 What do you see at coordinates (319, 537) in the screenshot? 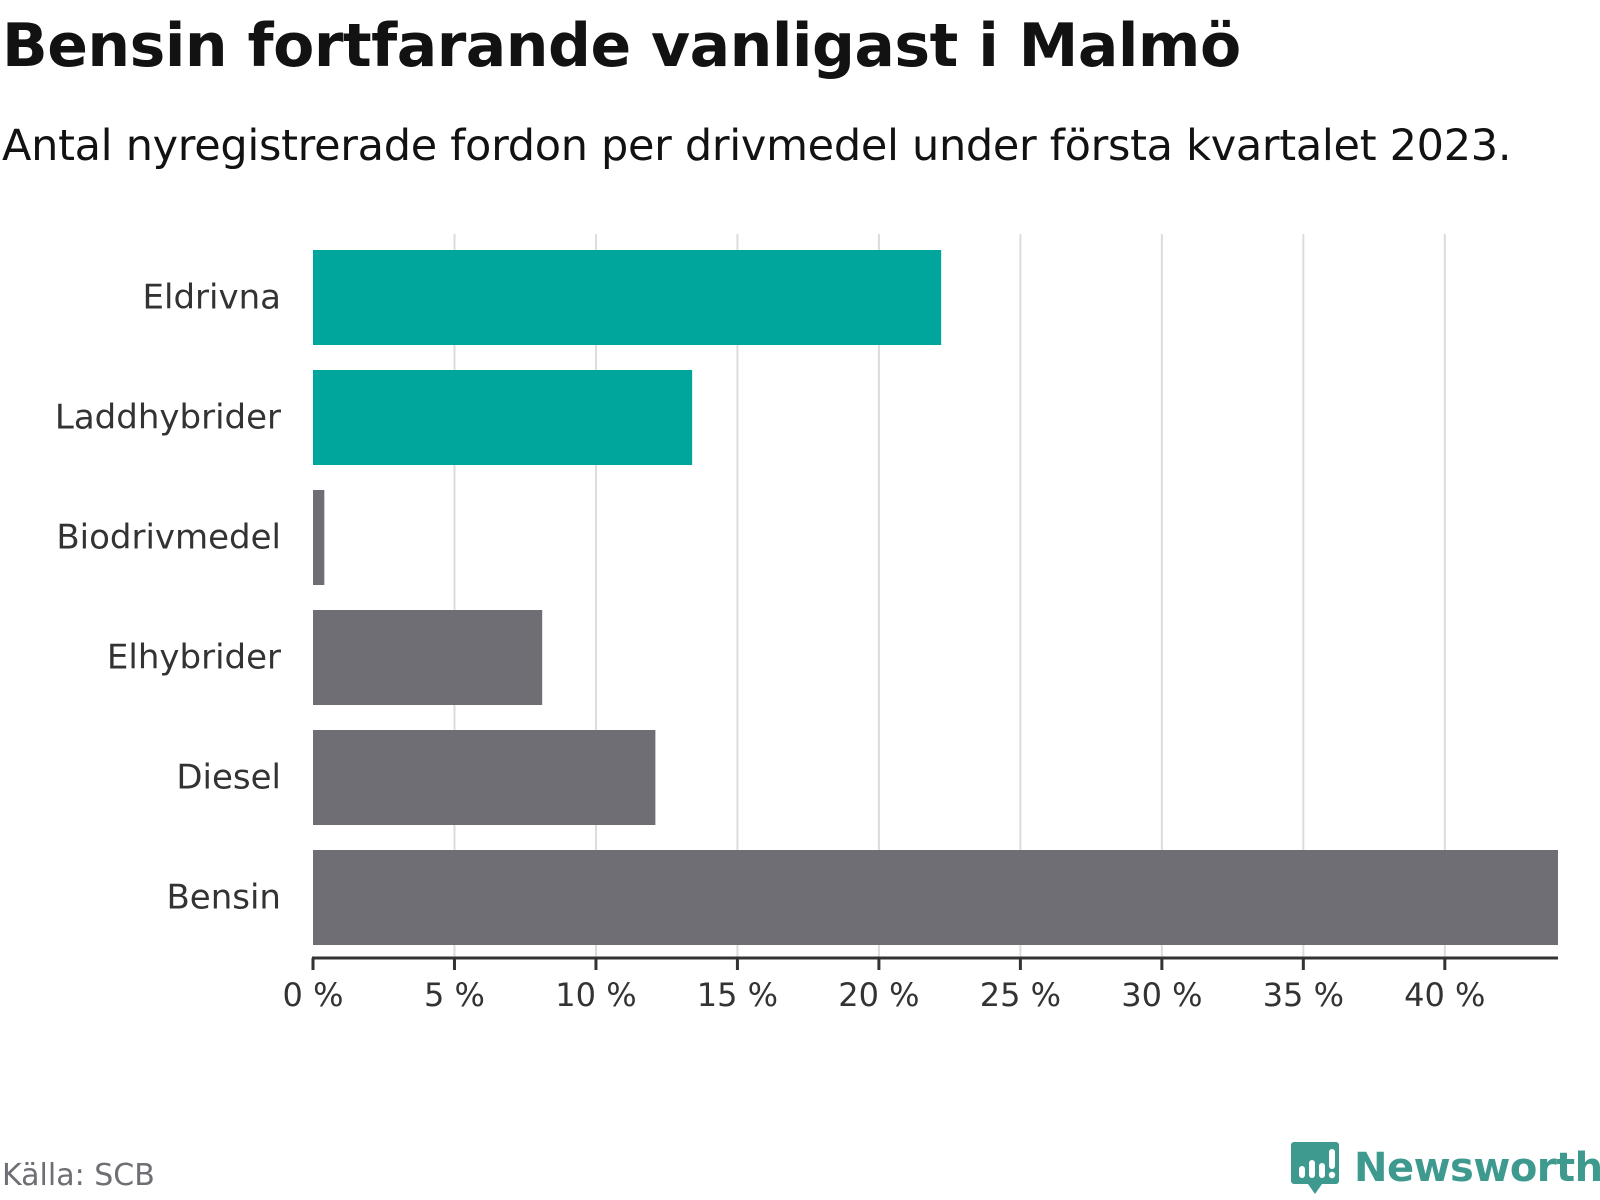
I see `bar-biodrivmedel` at bounding box center [319, 537].